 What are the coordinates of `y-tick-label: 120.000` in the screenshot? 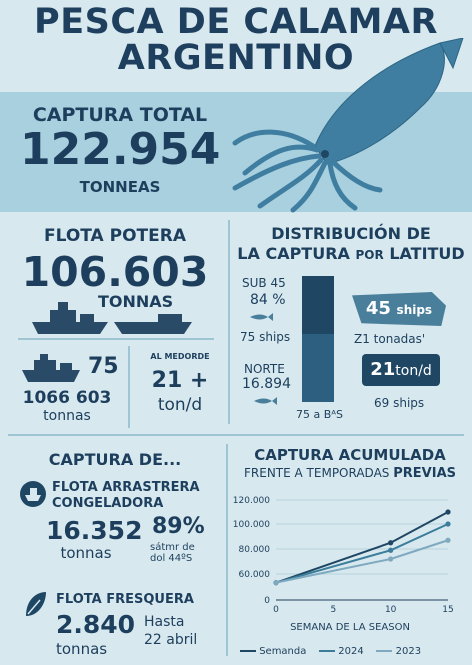 It's located at (251, 501).